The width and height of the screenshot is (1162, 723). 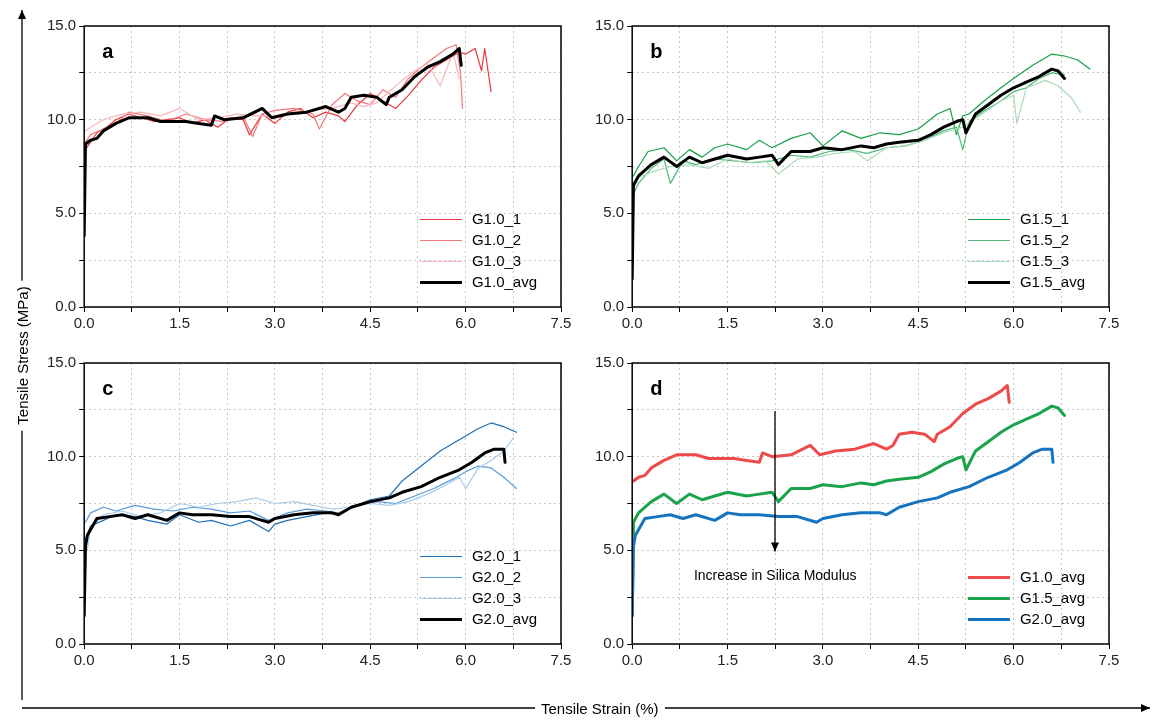 I want to click on text: b, so click(x=656, y=50).